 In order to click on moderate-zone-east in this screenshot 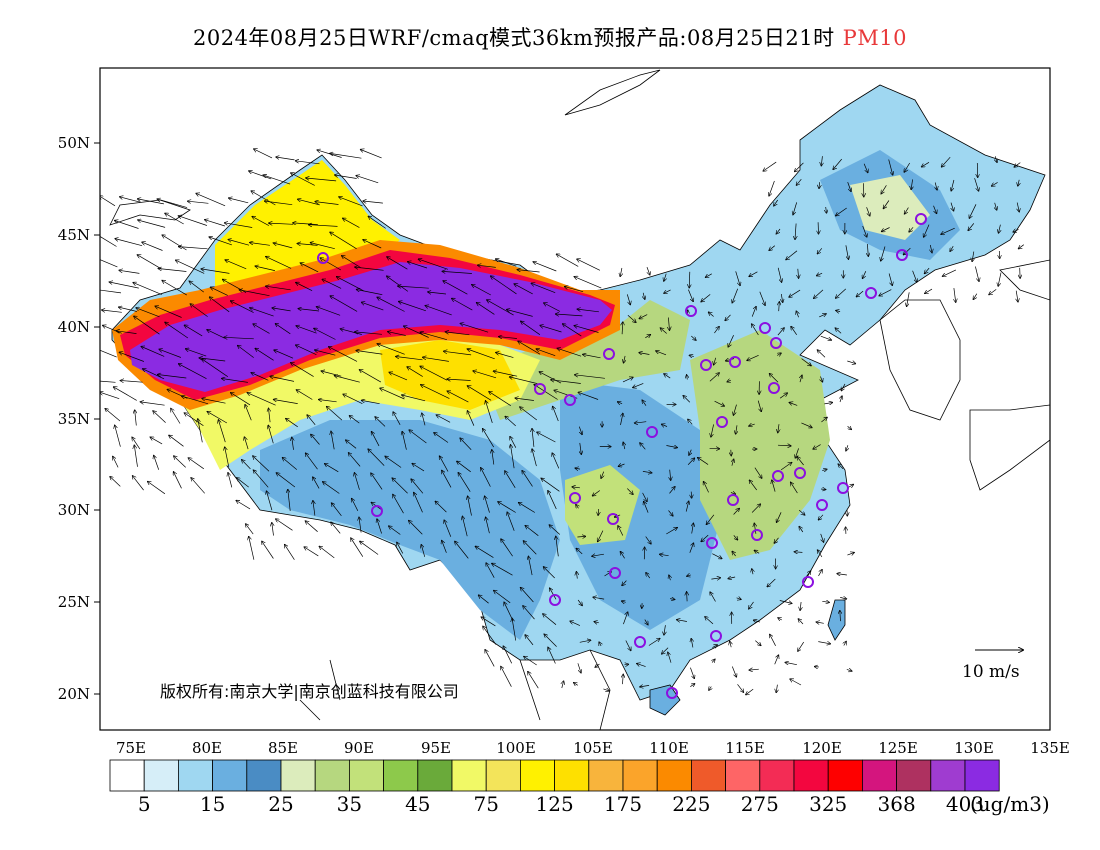, I will do `click(760, 445)`.